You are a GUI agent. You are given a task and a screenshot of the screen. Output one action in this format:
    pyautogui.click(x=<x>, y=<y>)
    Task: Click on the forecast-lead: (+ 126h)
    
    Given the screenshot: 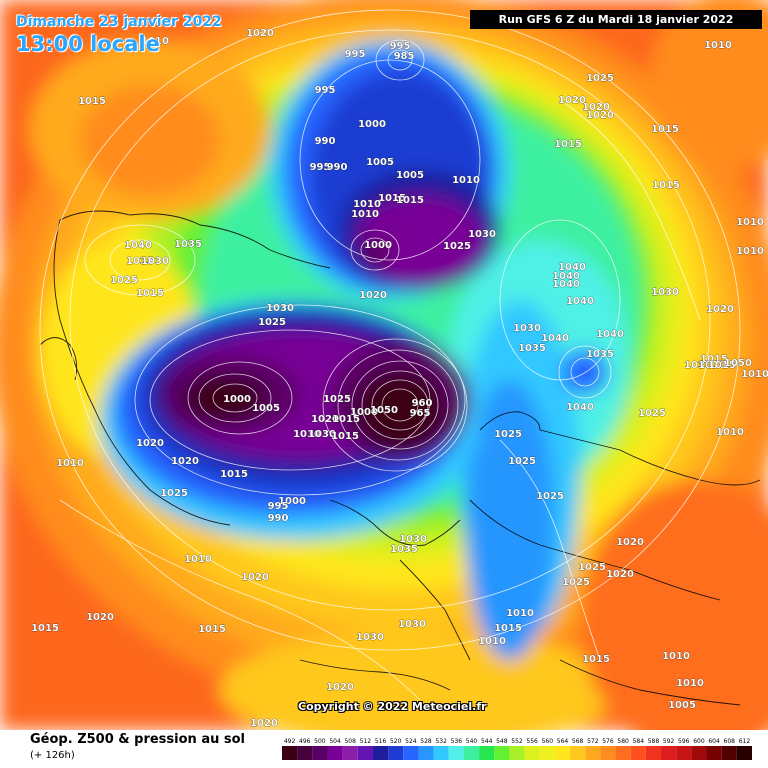 What is the action you would take?
    pyautogui.click(x=52, y=755)
    